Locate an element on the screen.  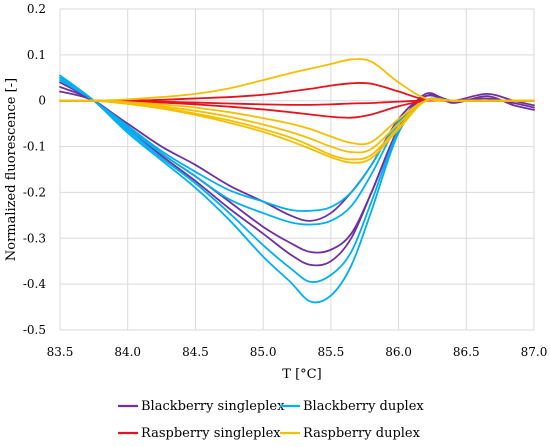
x-tick-label: 84.5 is located at coordinates (195, 352).